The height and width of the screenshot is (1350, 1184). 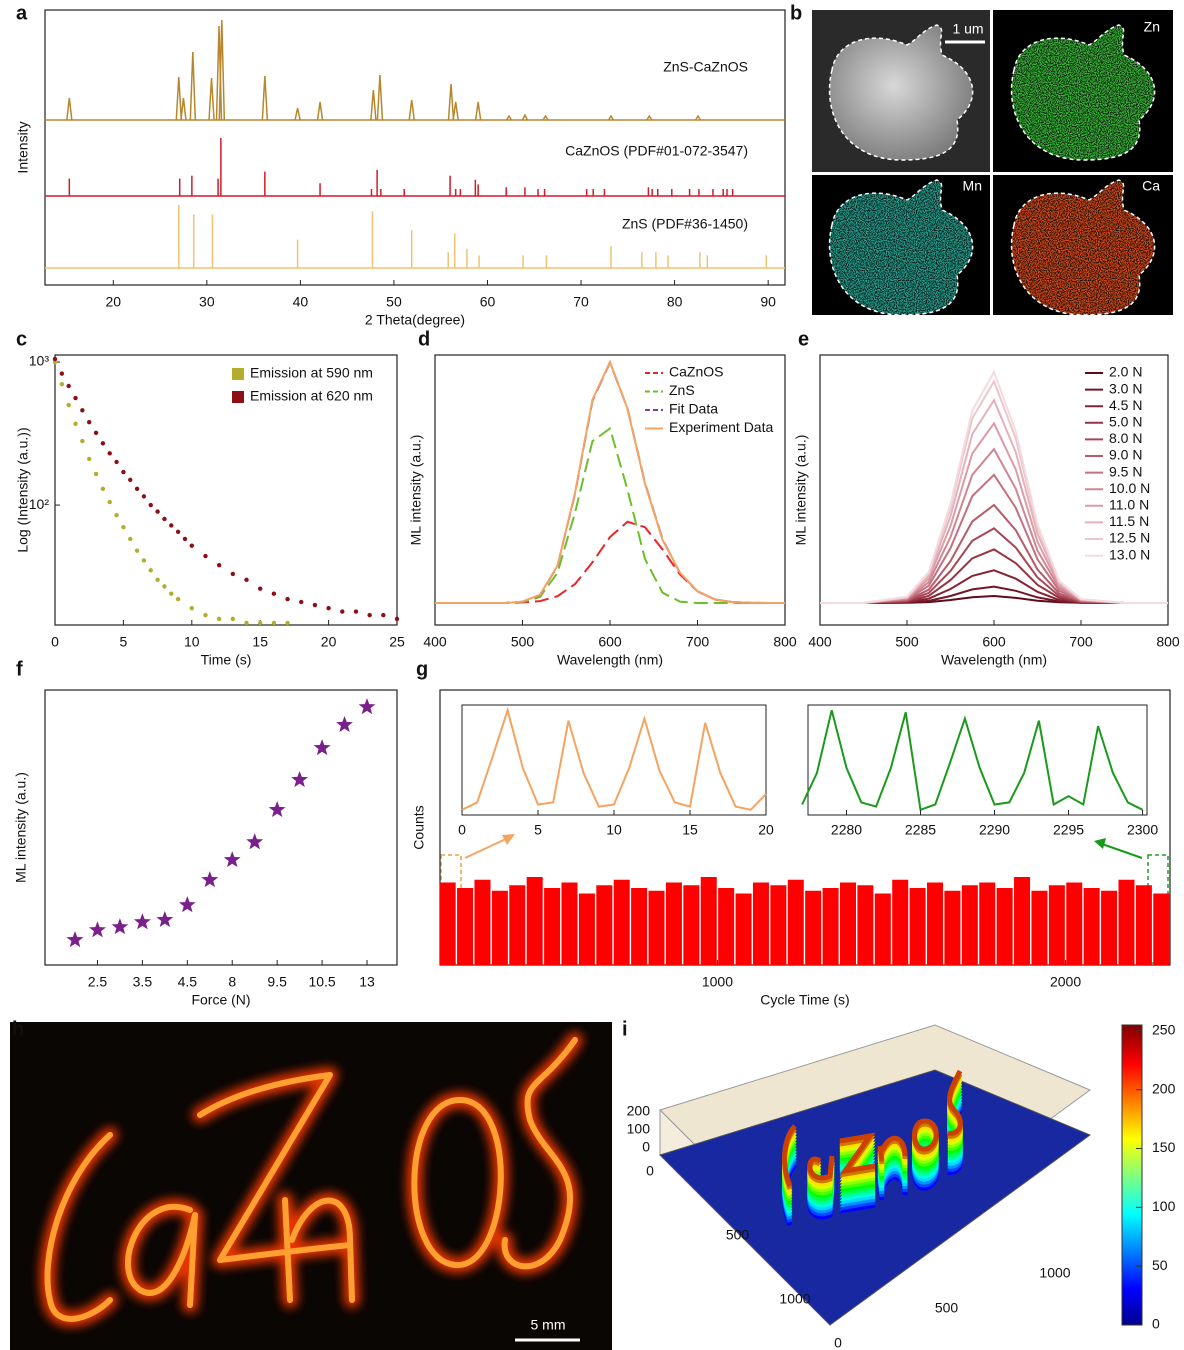 What do you see at coordinates (768, 302) in the screenshot?
I see `x-tick-label: 90` at bounding box center [768, 302].